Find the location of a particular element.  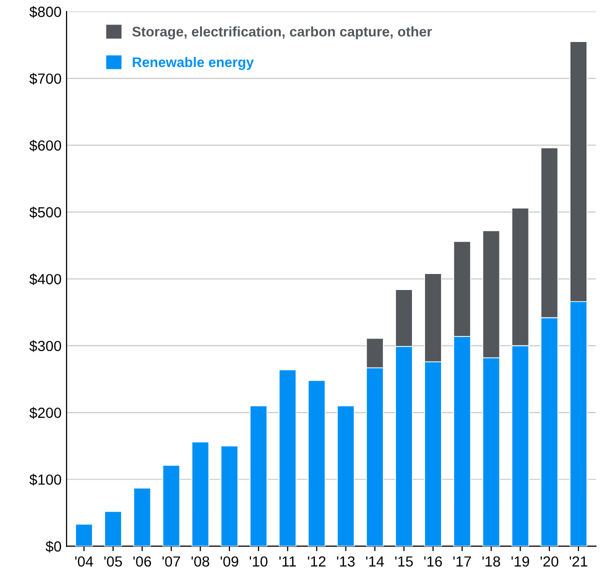

x-tick-label: '09 is located at coordinates (229, 561).